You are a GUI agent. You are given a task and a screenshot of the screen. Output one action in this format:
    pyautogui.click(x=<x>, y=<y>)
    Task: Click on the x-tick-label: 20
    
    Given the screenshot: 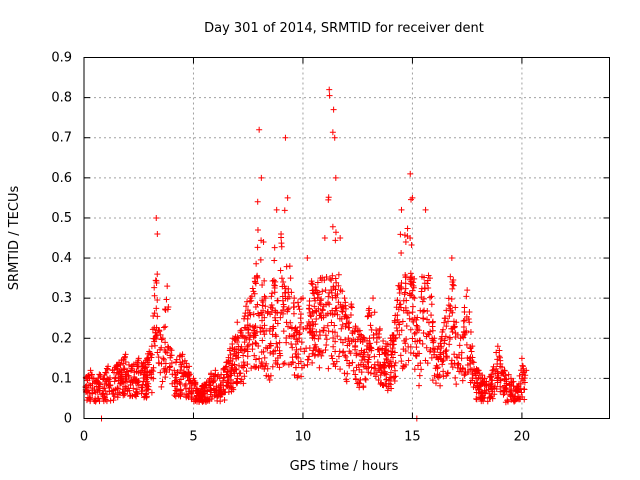 What is the action you would take?
    pyautogui.click(x=522, y=437)
    